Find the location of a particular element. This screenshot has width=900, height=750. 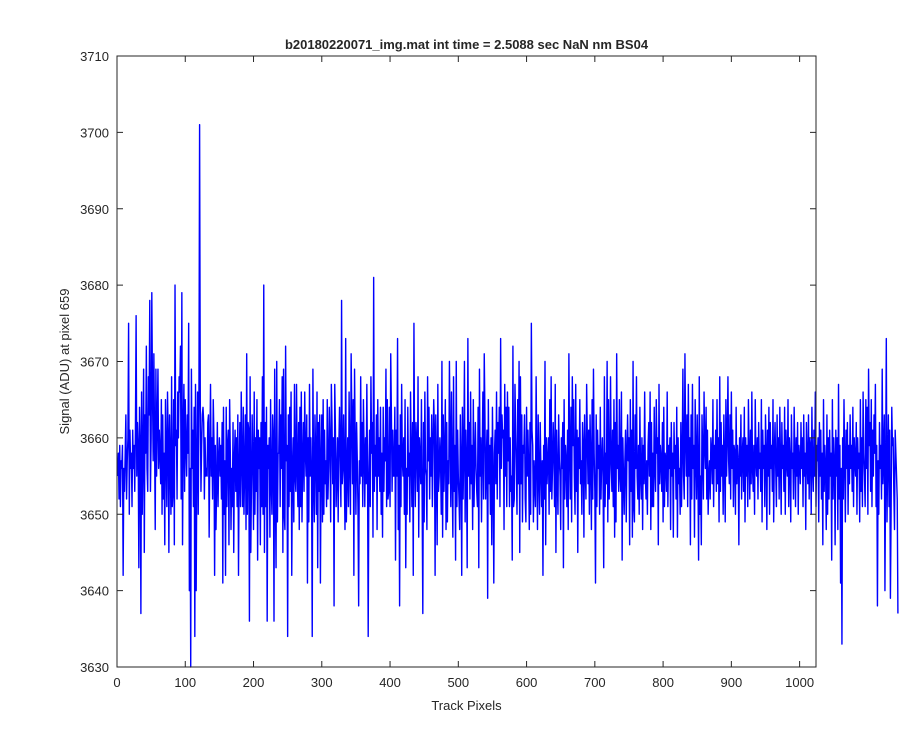

x-tick-label: 900 is located at coordinates (732, 682).